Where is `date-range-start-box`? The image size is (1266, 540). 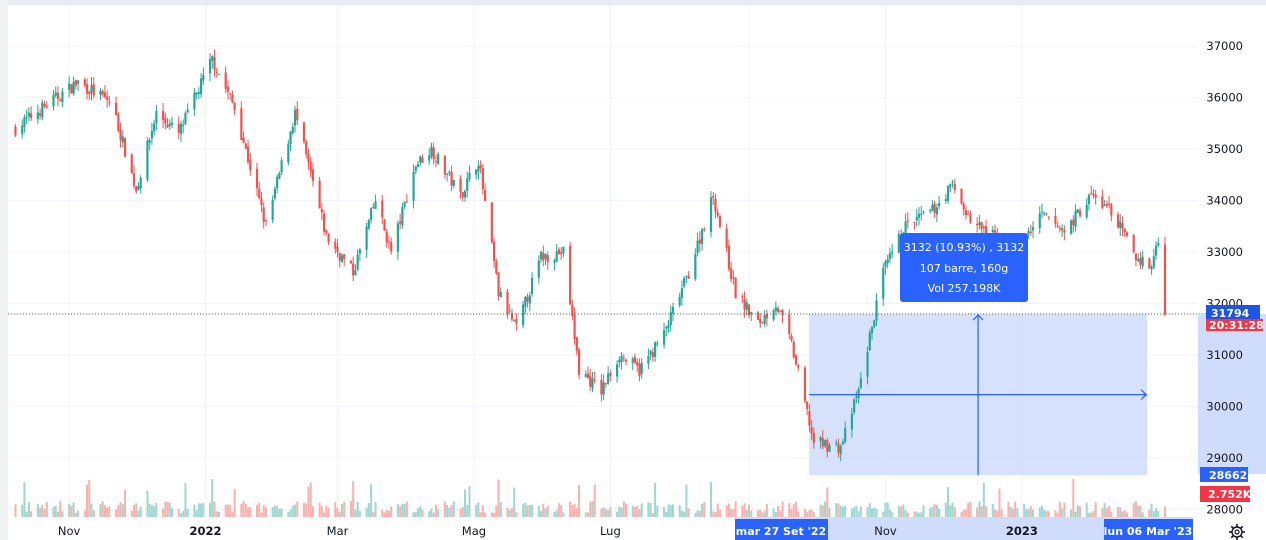 date-range-start-box is located at coordinates (781, 529).